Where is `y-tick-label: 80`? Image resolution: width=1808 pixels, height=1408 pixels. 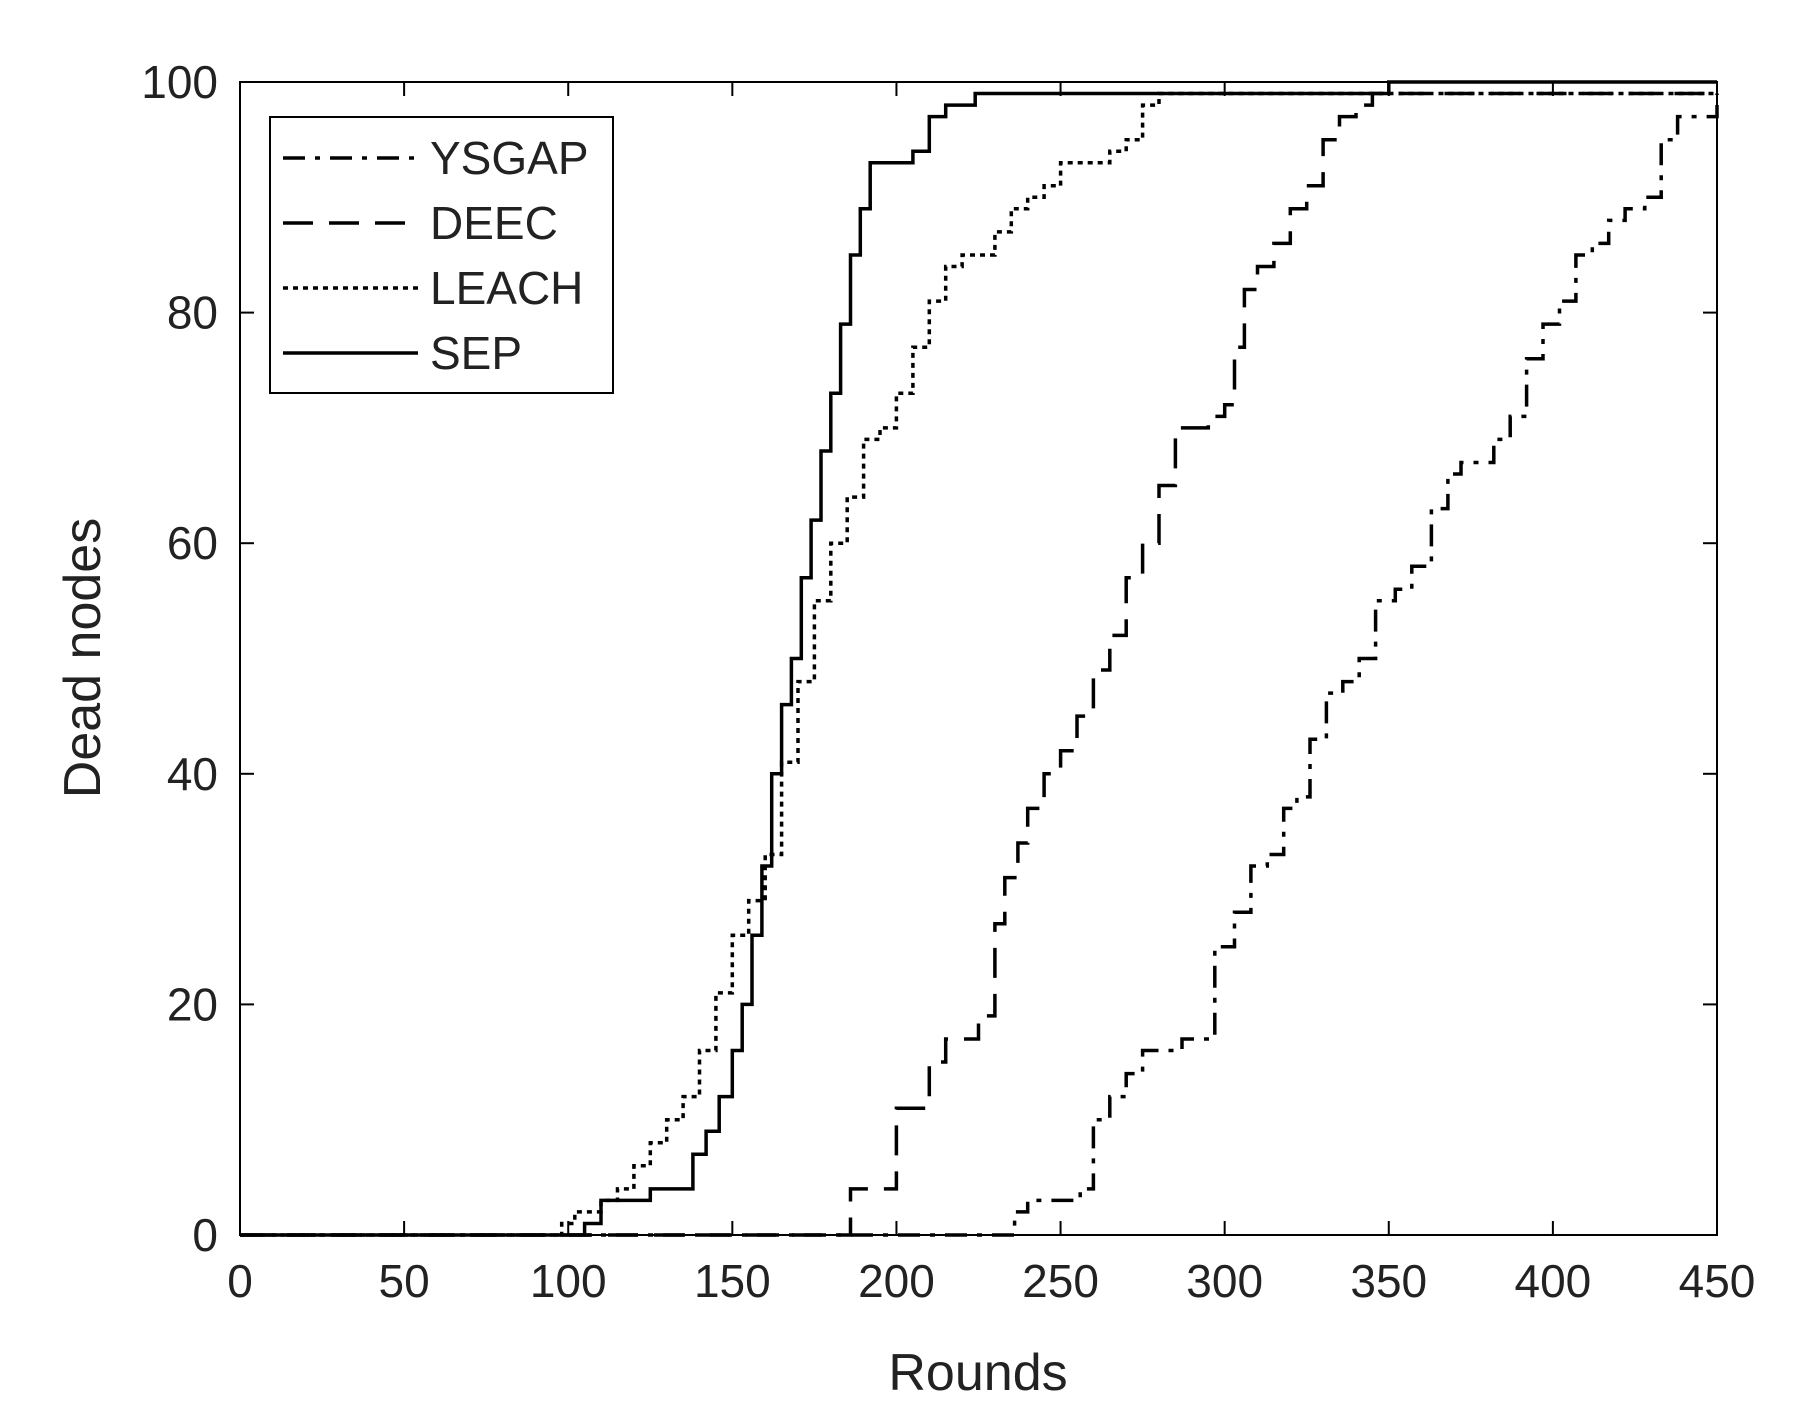
y-tick-label: 80 is located at coordinates (192, 313).